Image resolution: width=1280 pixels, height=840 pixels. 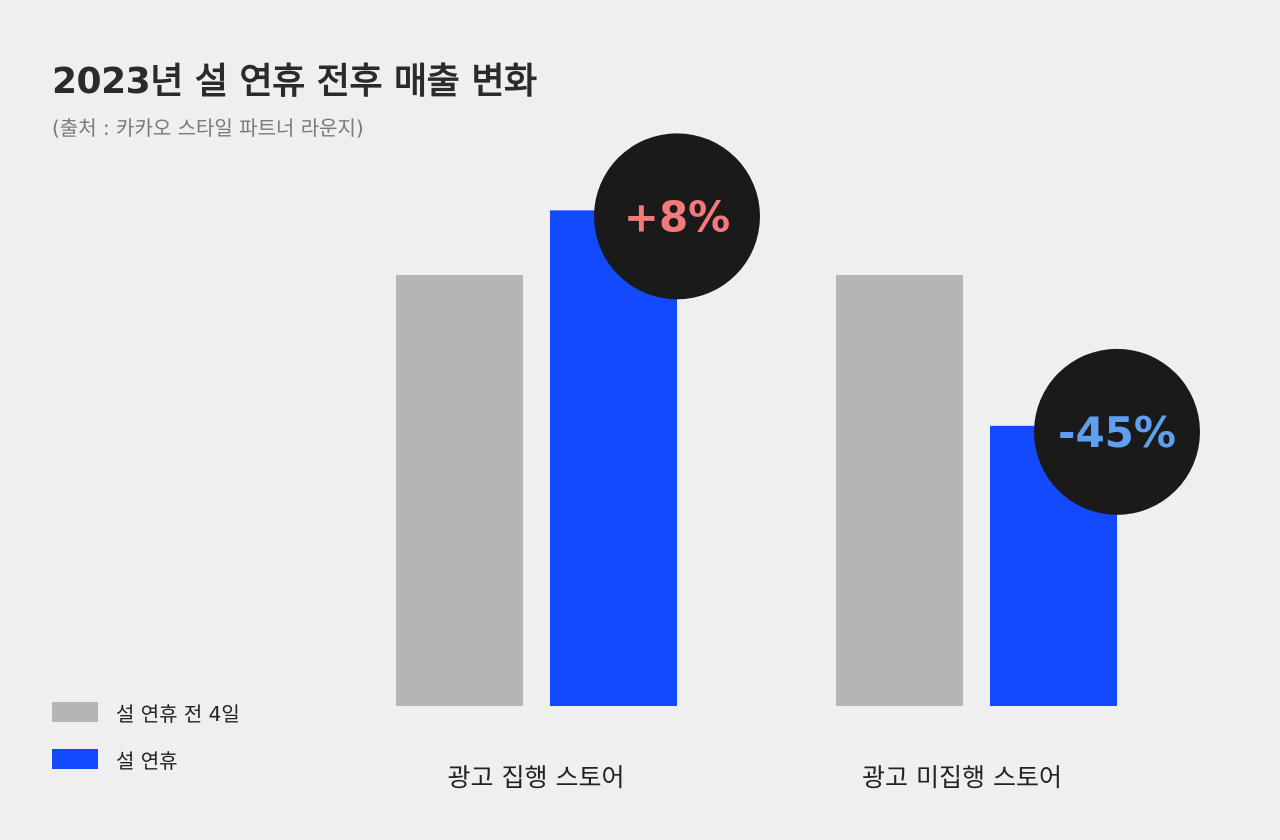 I want to click on chart-title: 2023년 설 연휴 전후 매출 변화, so click(x=294, y=81).